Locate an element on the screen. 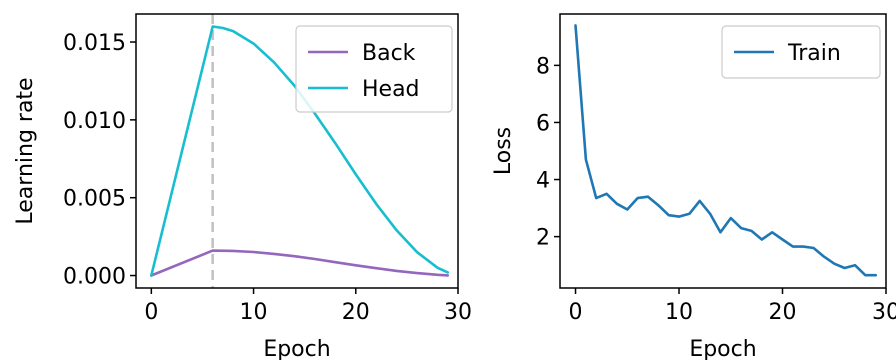 The width and height of the screenshot is (896, 360). y-tick-label: 6 is located at coordinates (543, 123).